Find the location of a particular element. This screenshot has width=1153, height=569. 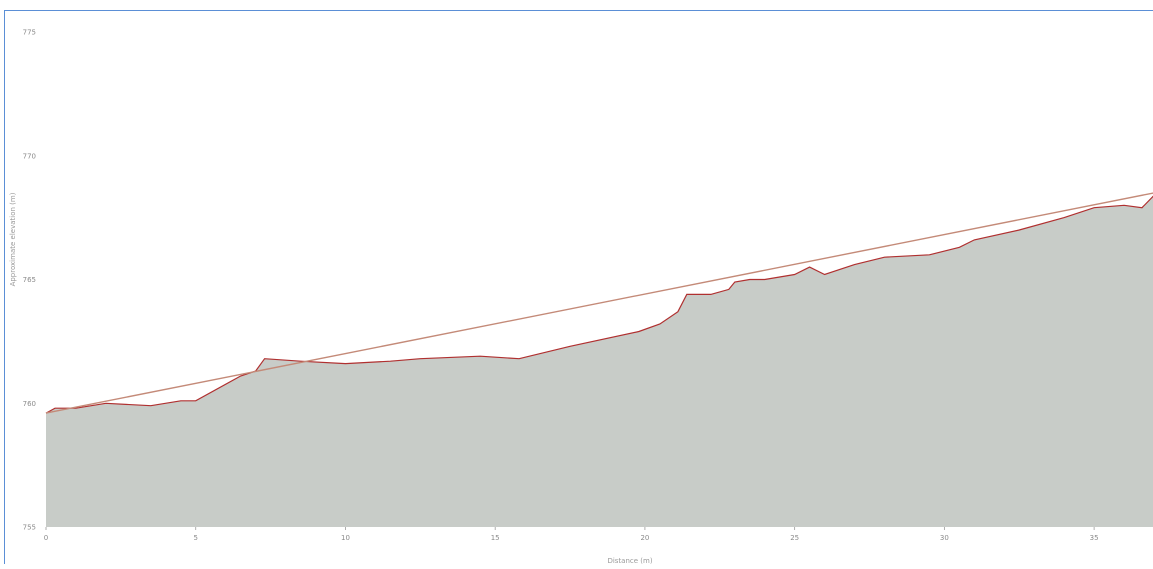

y-axis-label: Approximate elevation (m) is located at coordinates (13, 239).